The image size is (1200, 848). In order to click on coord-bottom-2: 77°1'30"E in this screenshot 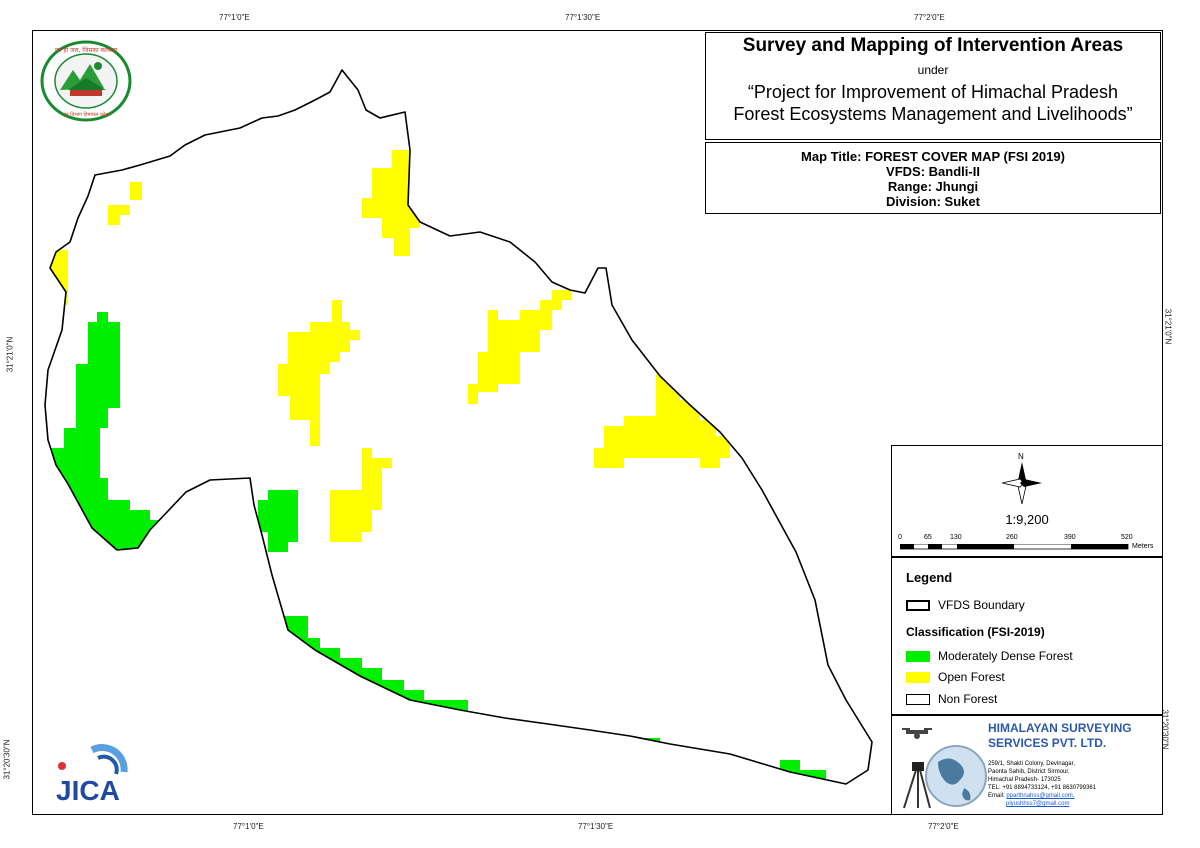, I will do `click(596, 826)`.